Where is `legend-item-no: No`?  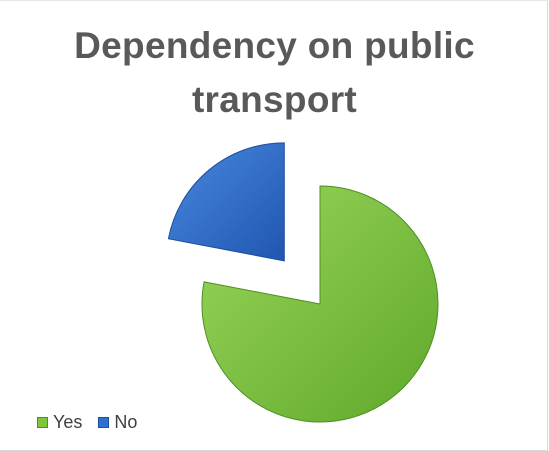
legend-item-no: No is located at coordinates (117, 422).